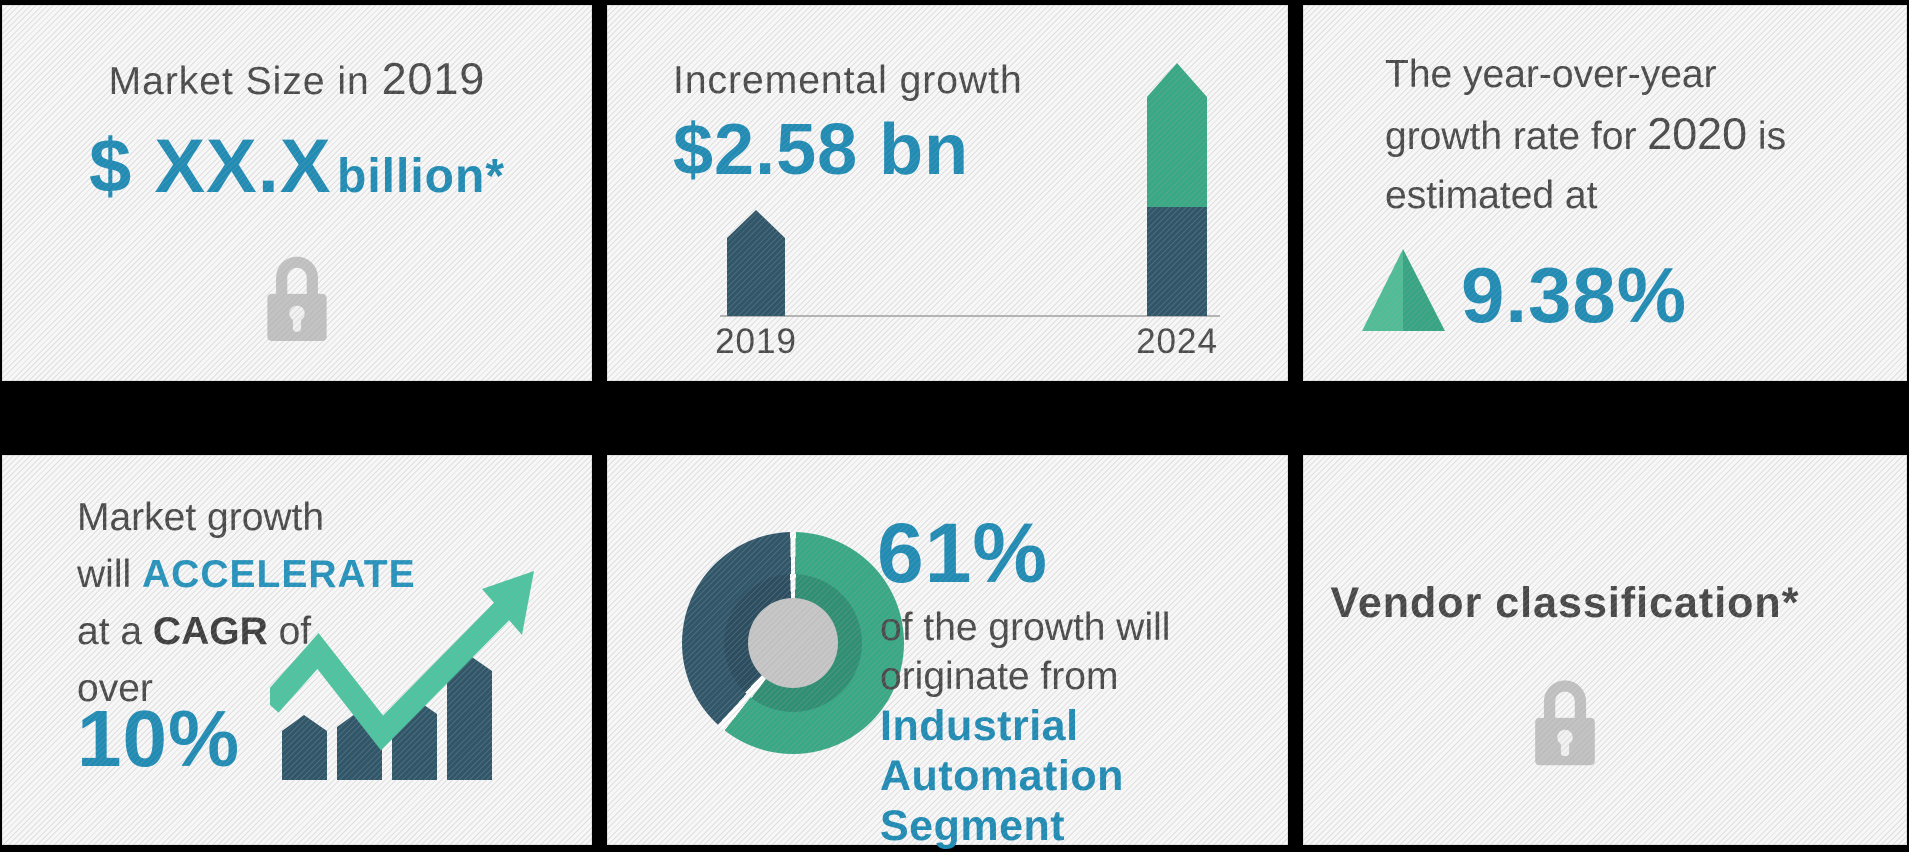 The image size is (1909, 852). I want to click on yoy-line2: growth rate for 2020 is, so click(1585, 135).